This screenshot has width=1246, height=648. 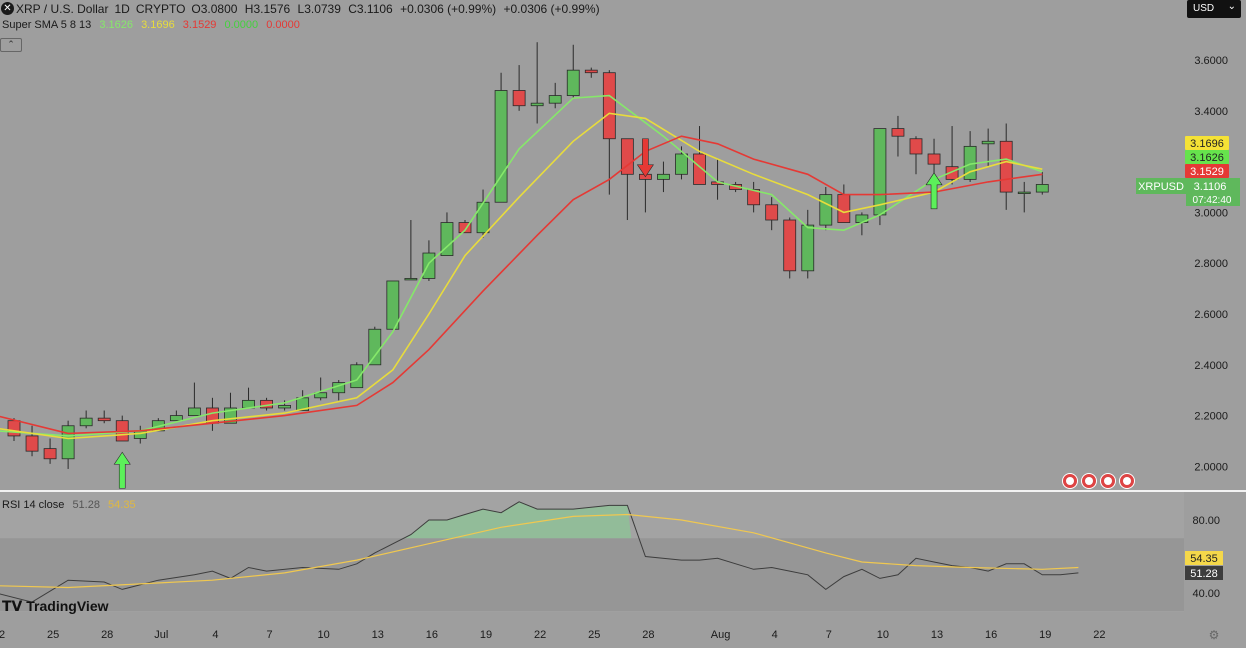 I want to click on time-axis-label: 10, so click(x=324, y=635).